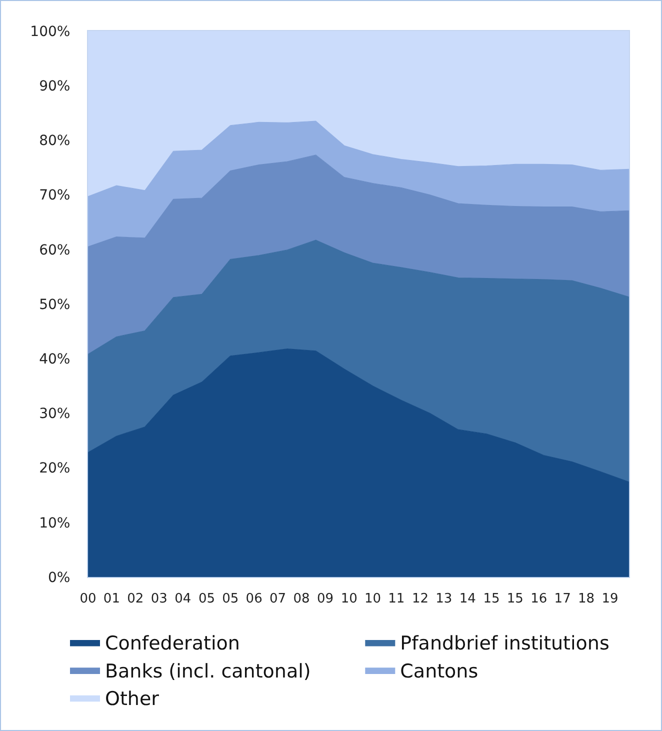  I want to click on y-tick-label: 50%, so click(54, 304).